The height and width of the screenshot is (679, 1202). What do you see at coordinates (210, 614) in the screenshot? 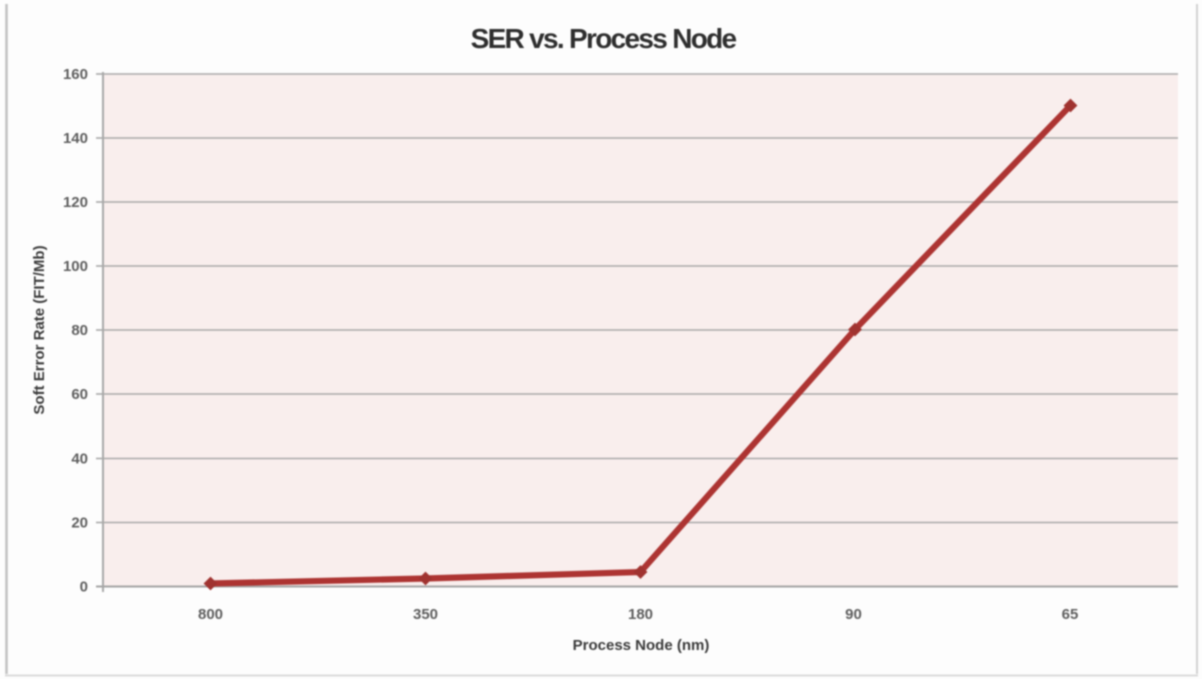
I see `svg-text: 800` at bounding box center [210, 614].